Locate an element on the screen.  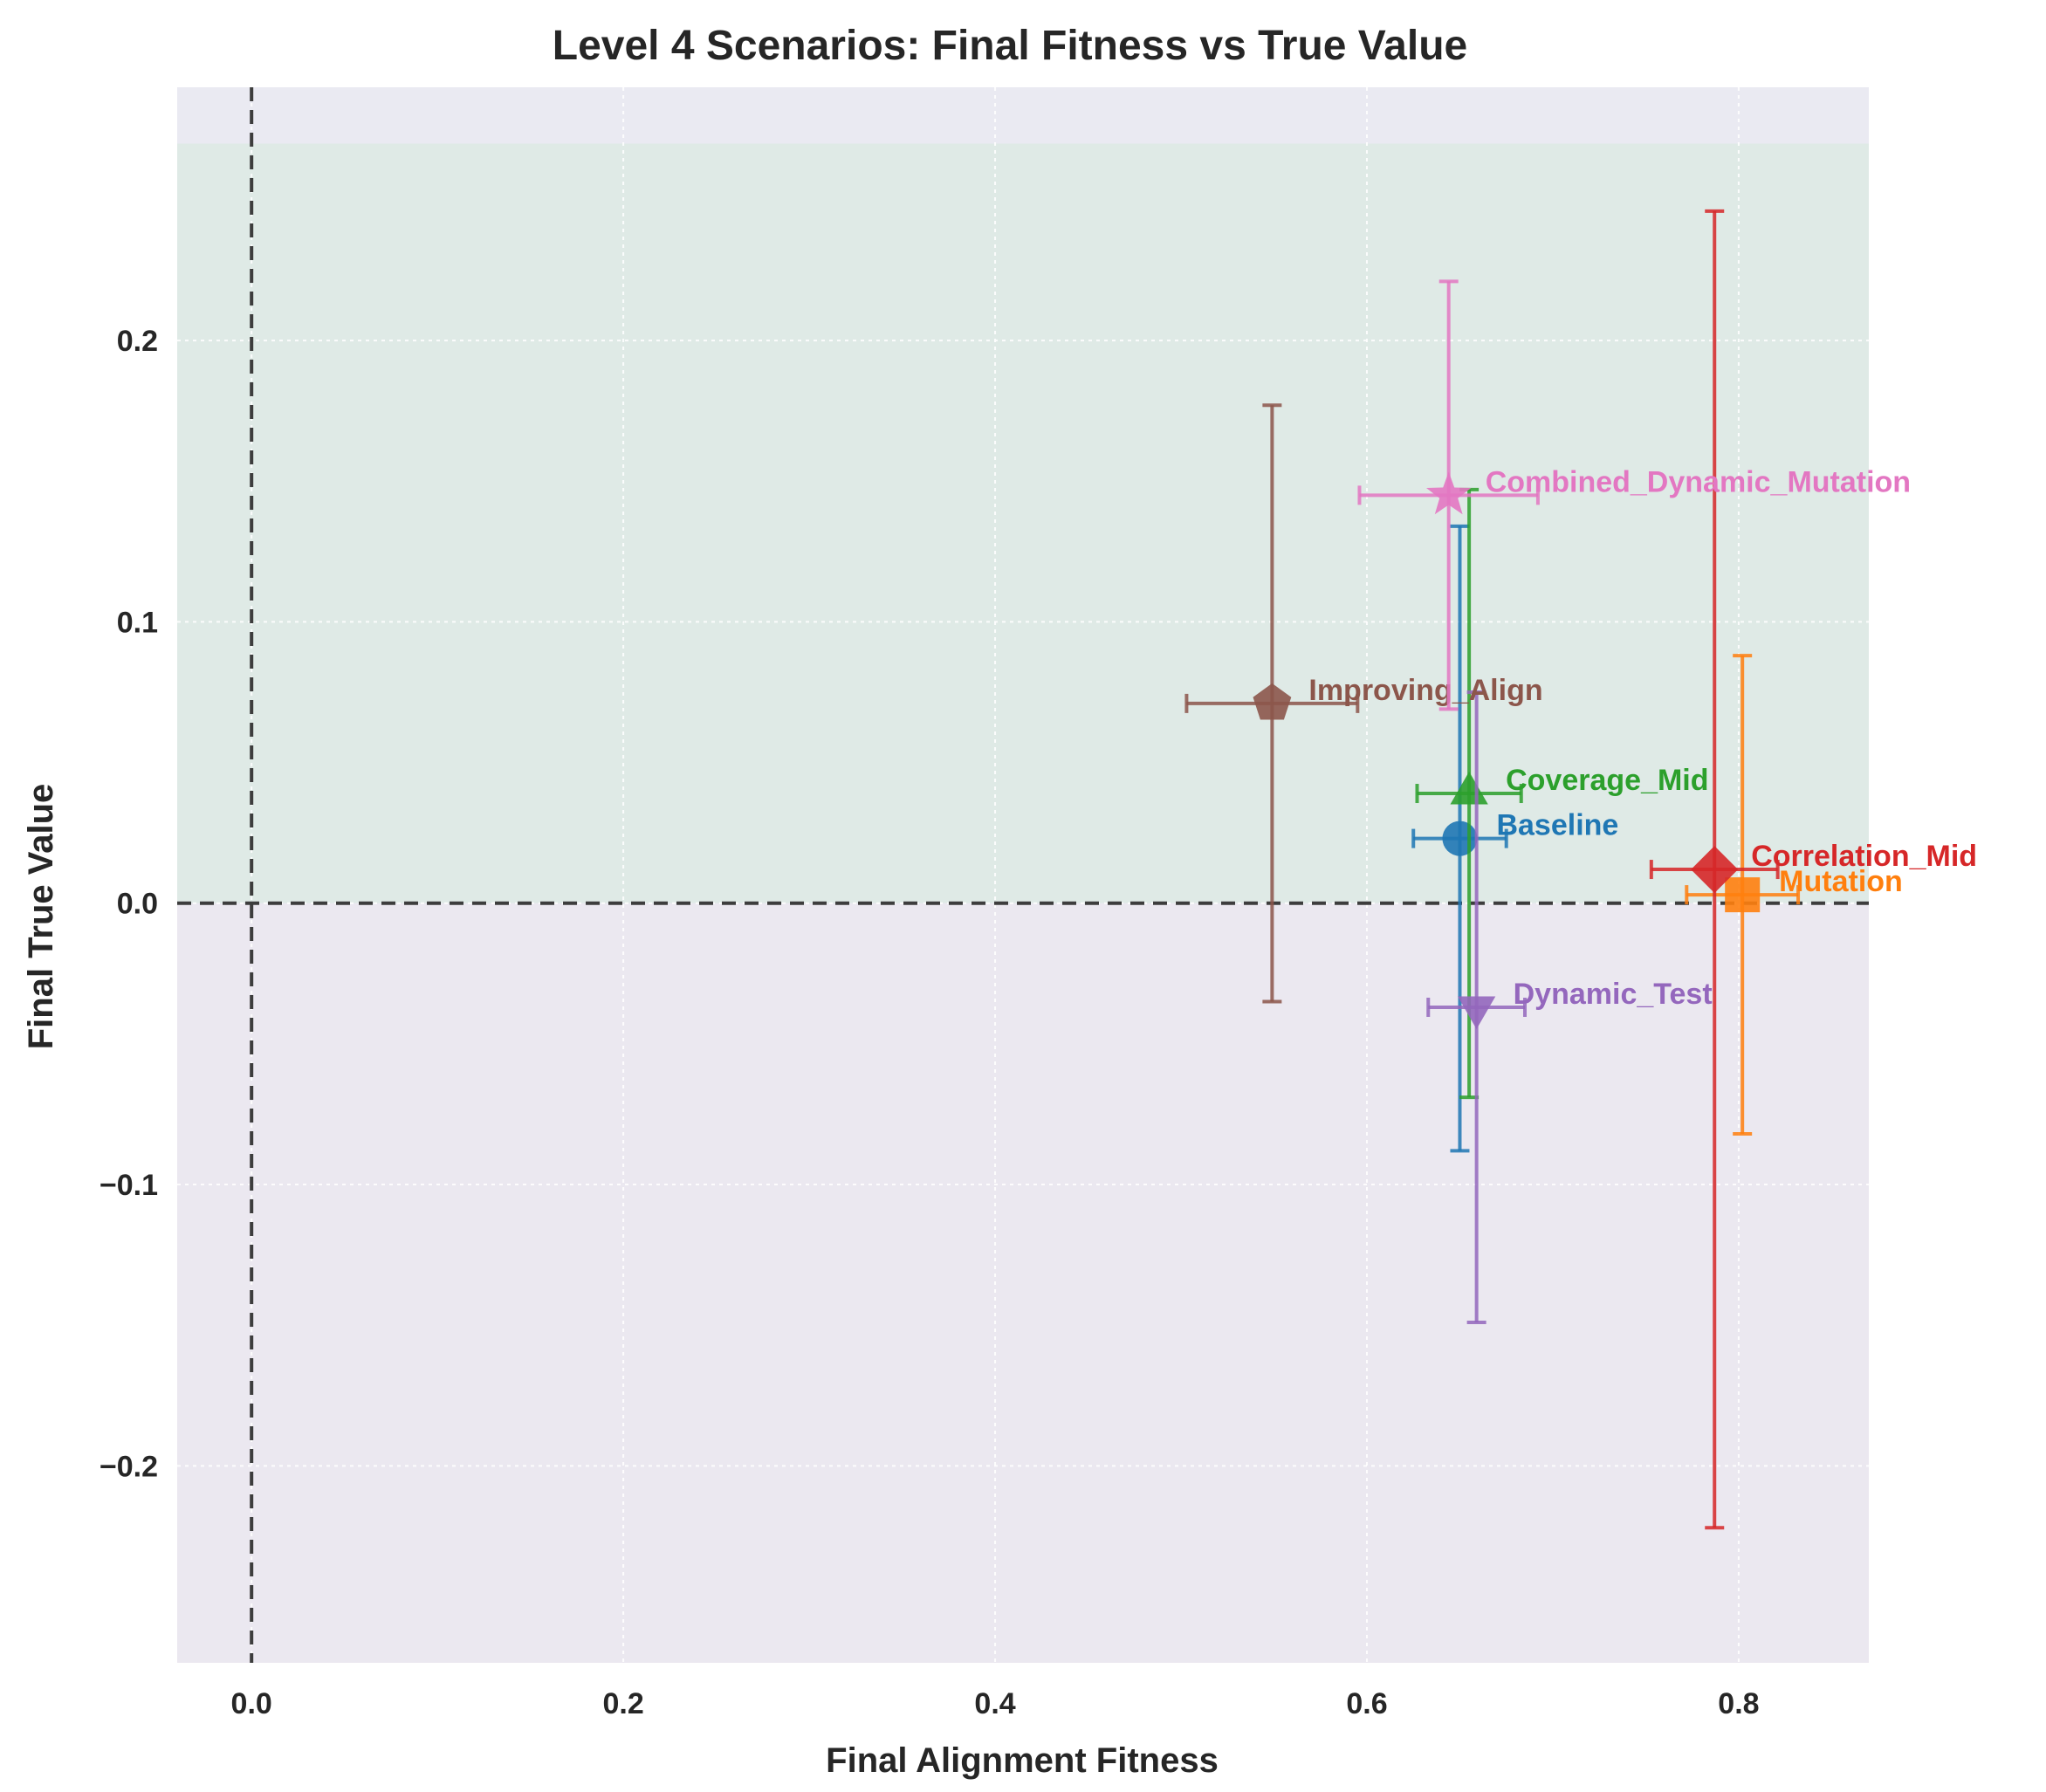
data-point-group: Mutation is located at coordinates (1794, 895).